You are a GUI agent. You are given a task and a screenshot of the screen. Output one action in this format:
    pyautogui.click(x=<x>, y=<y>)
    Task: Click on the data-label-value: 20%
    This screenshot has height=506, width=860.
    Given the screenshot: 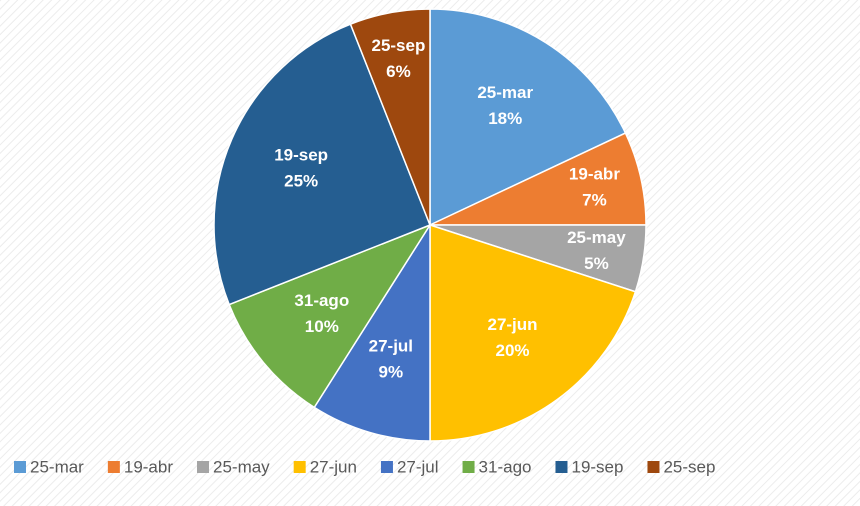 What is the action you would take?
    pyautogui.click(x=513, y=350)
    